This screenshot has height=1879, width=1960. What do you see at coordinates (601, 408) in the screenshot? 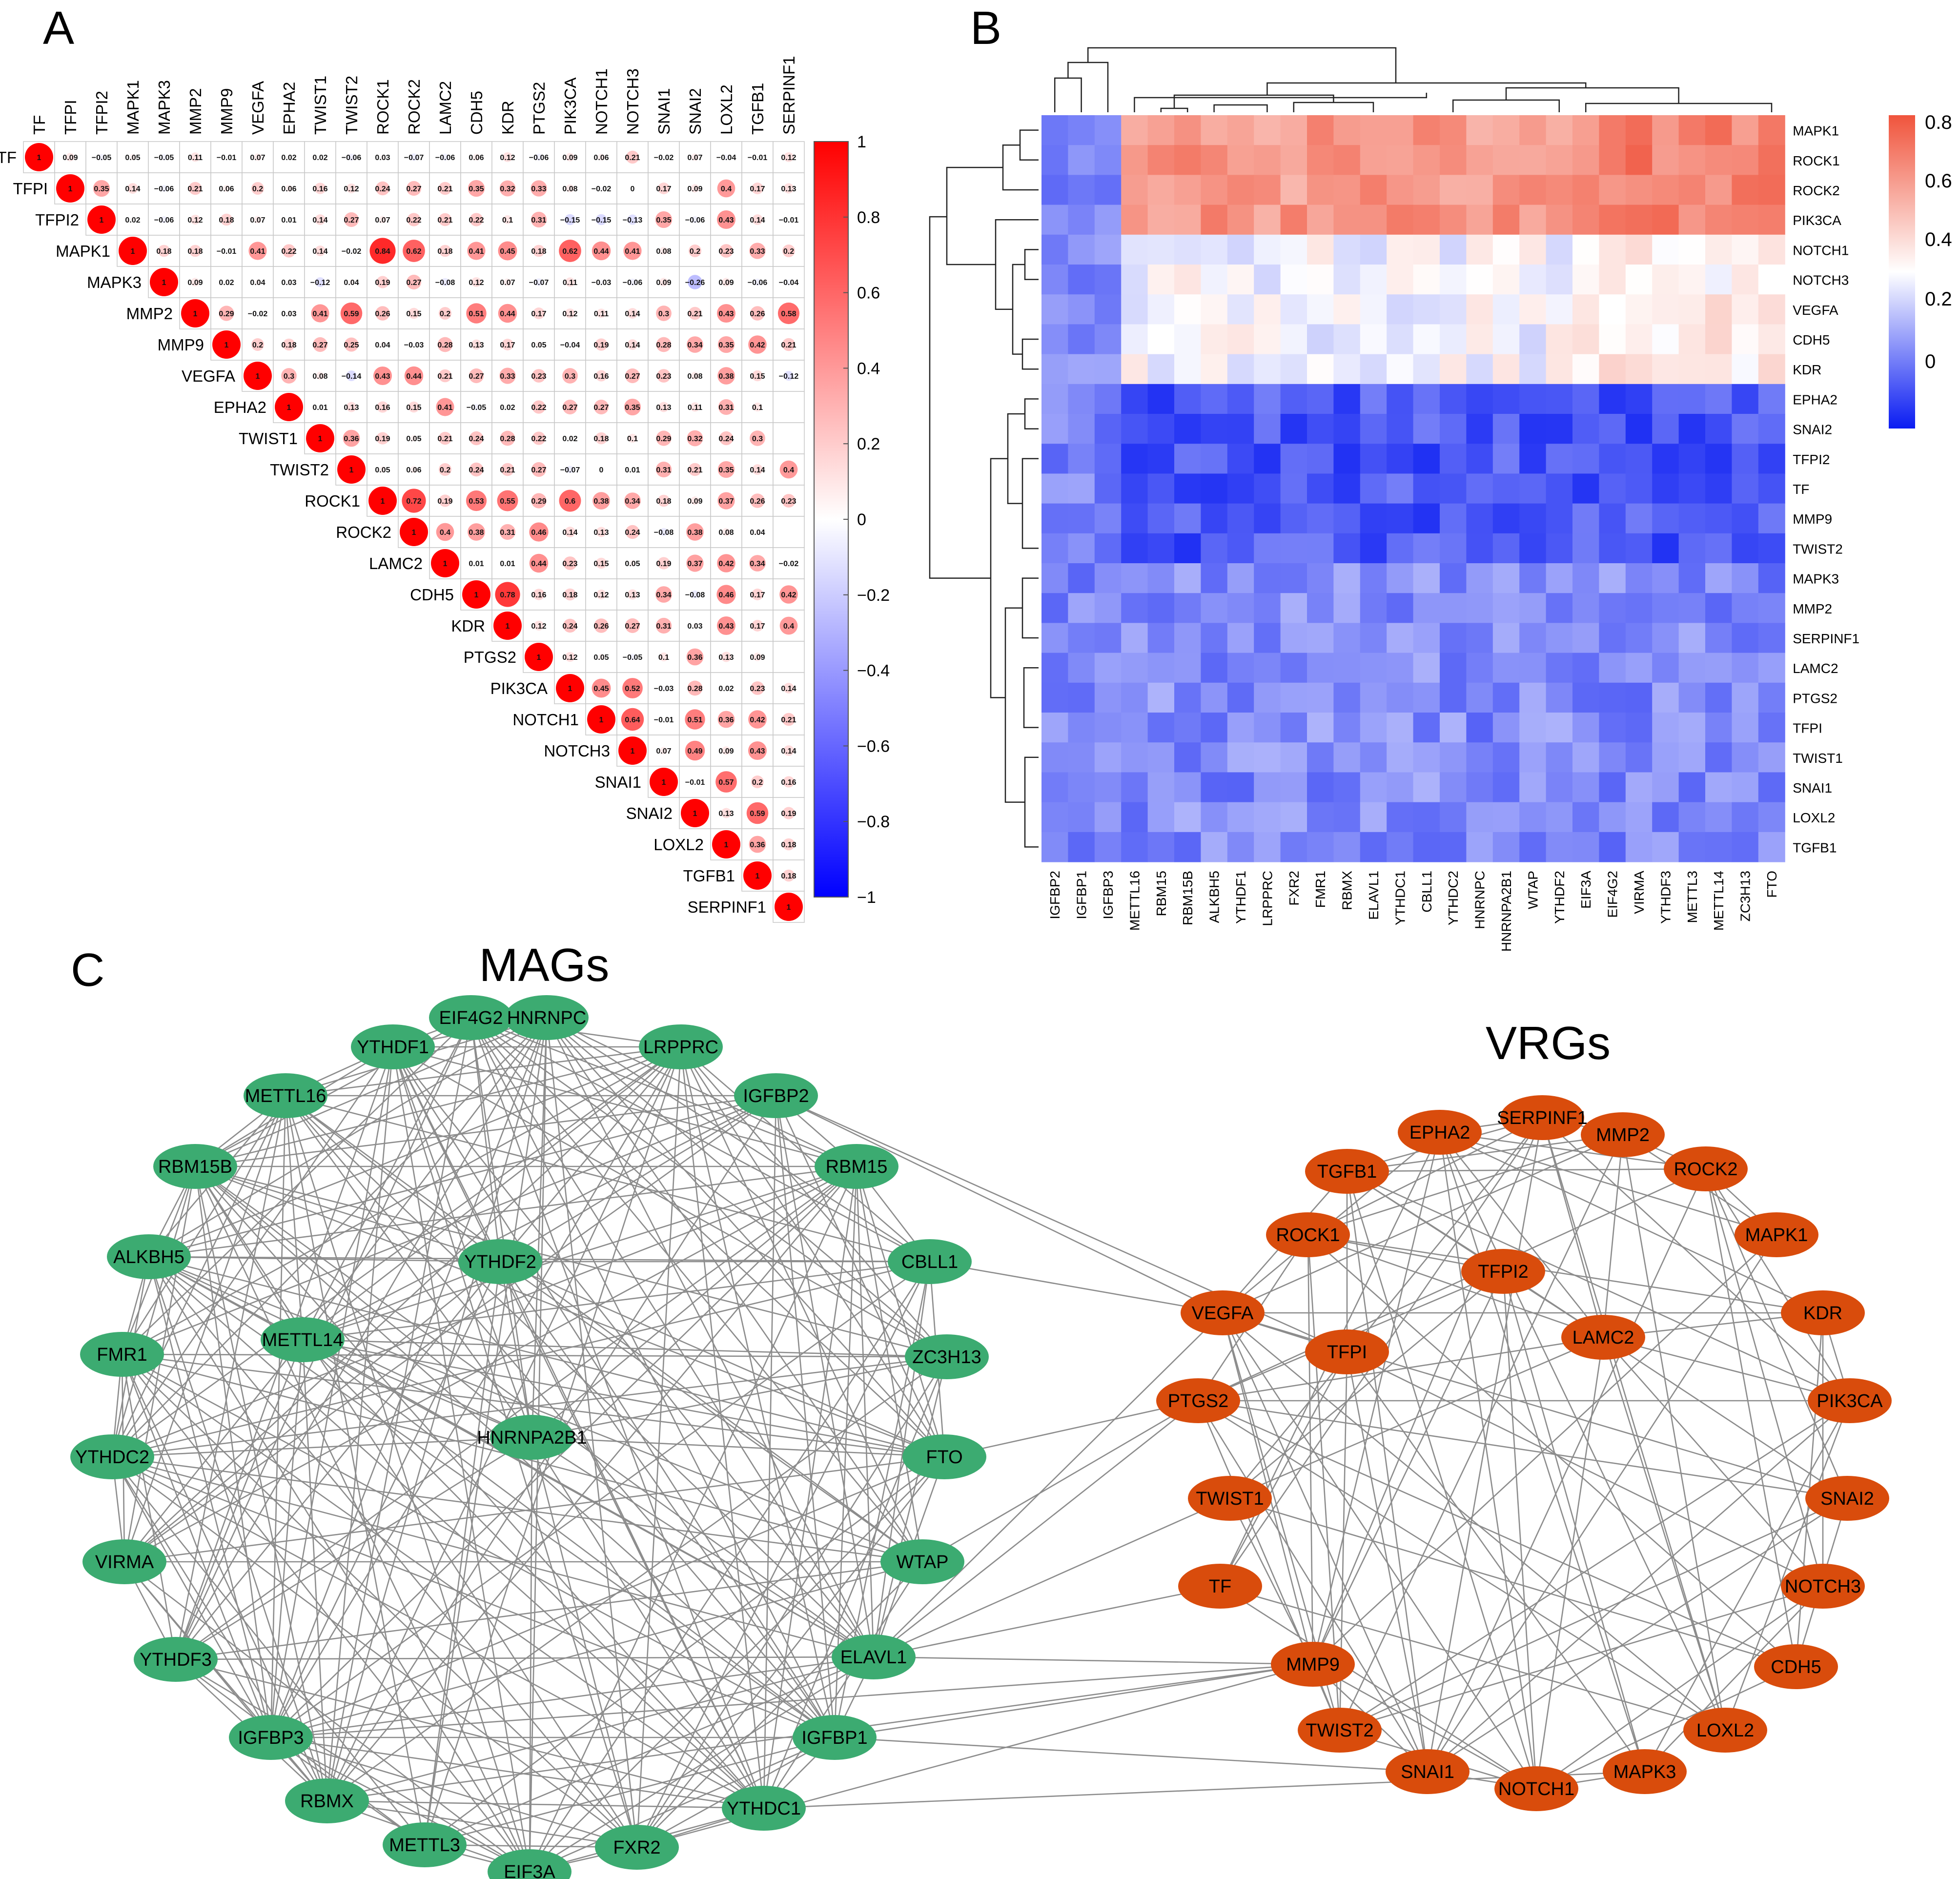
I see `correlation-value: 0.27` at bounding box center [601, 408].